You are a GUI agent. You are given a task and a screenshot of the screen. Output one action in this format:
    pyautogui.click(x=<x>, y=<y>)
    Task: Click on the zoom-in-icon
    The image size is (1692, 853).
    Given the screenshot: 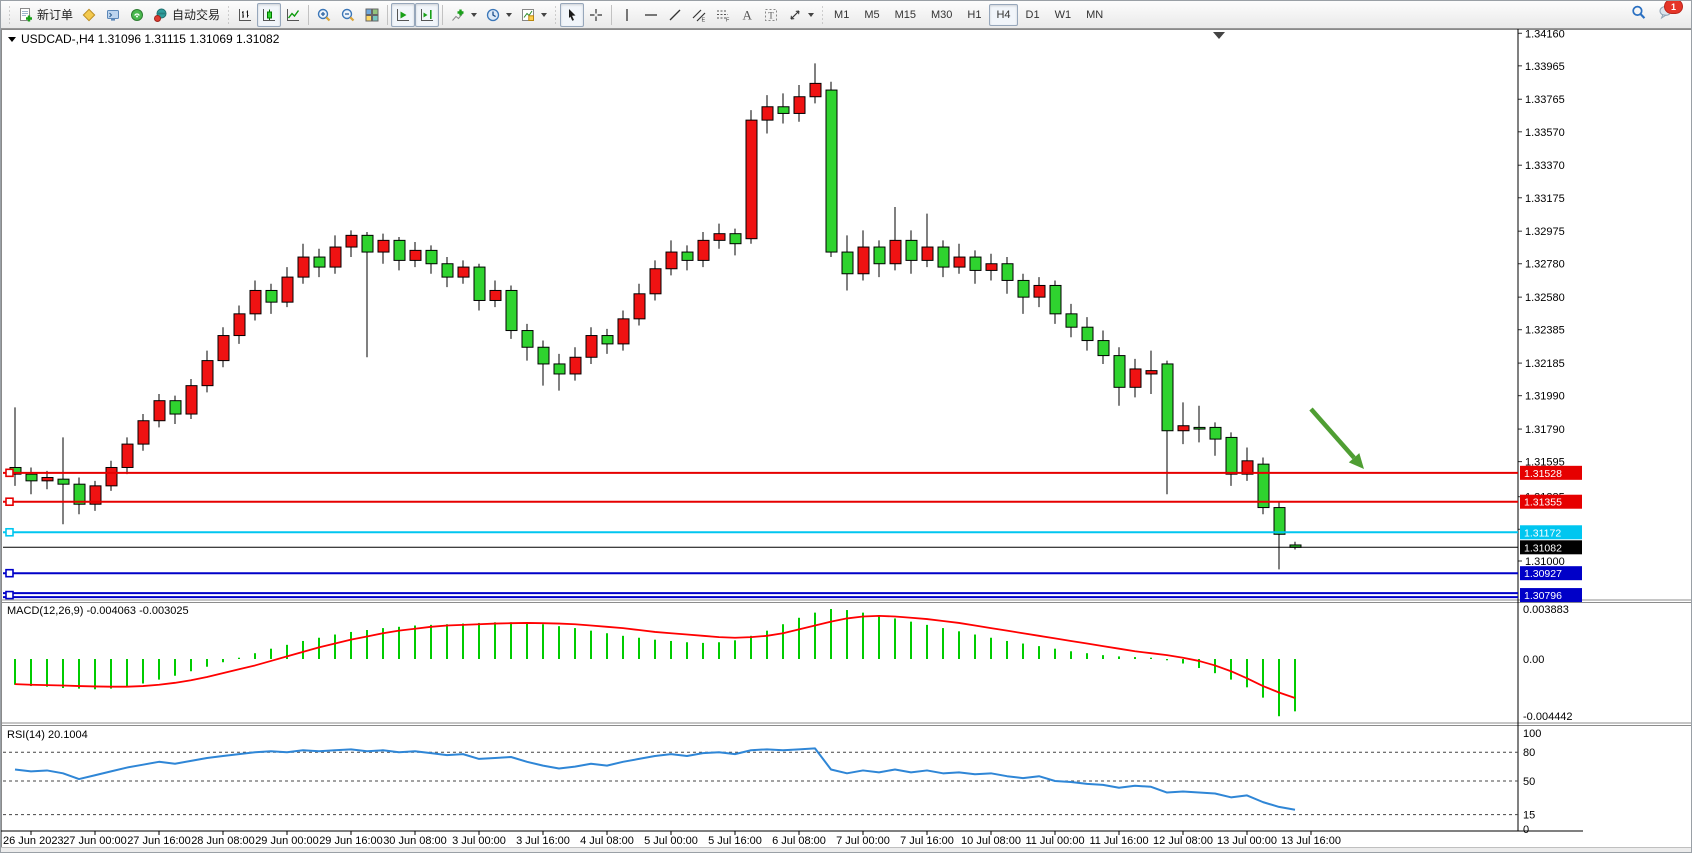 What is the action you would take?
    pyautogui.click(x=324, y=15)
    